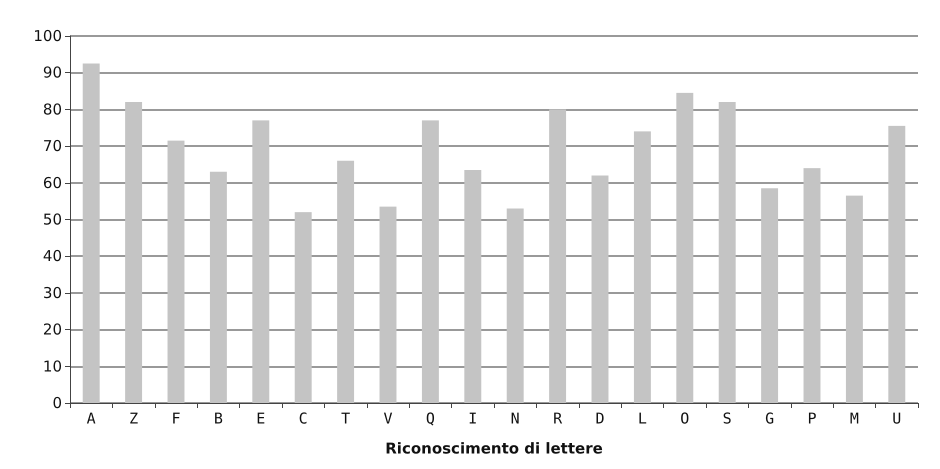 The width and height of the screenshot is (940, 469). What do you see at coordinates (345, 419) in the screenshot?
I see `x-tick-label: T` at bounding box center [345, 419].